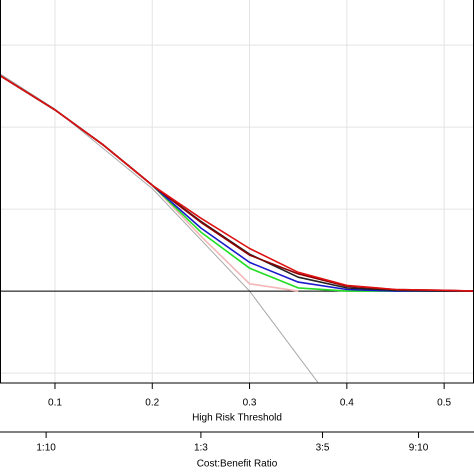  I want to click on x-tick-label: 0.1, so click(55, 403).